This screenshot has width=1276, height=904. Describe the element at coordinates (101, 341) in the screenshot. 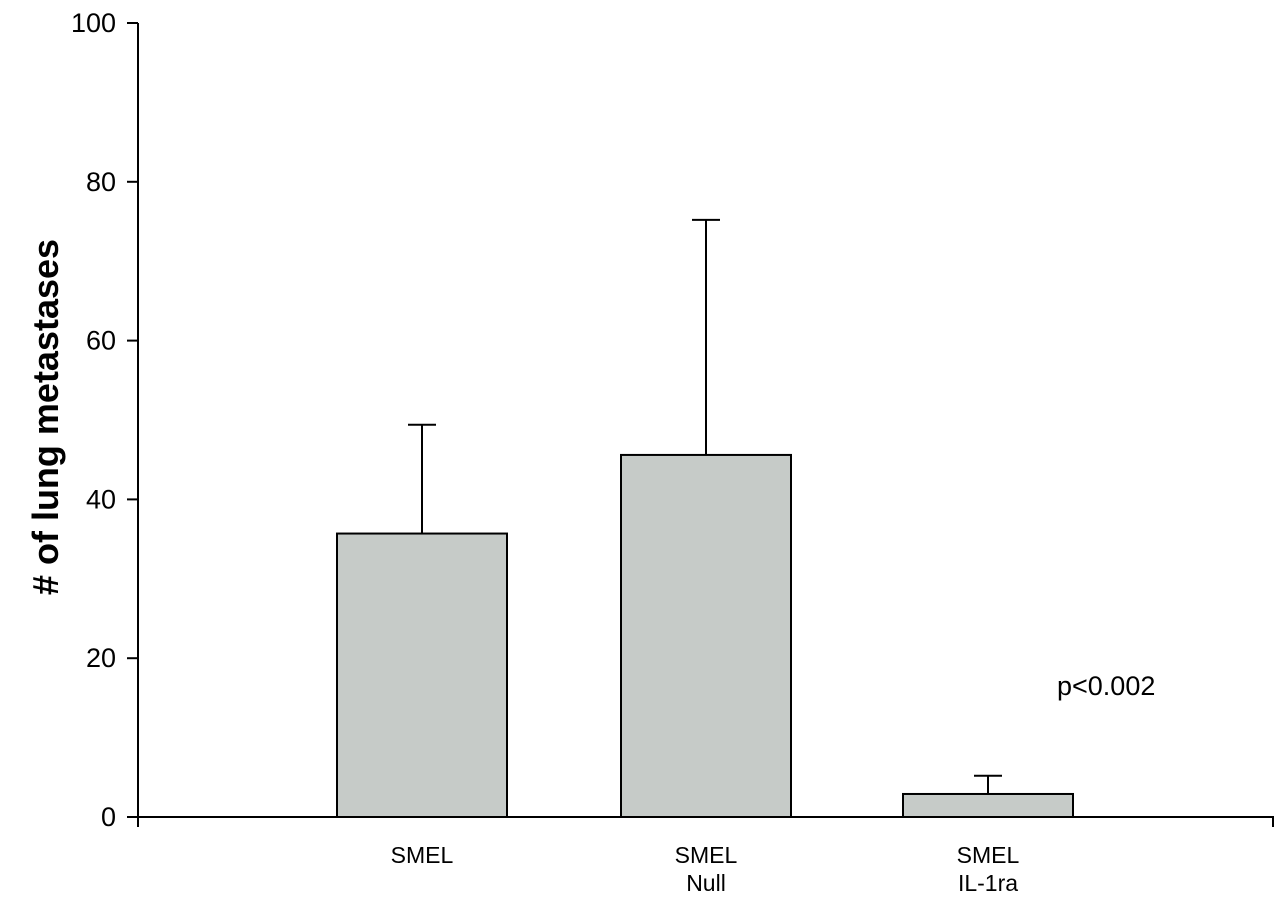

I see `y-tick-label-60: 60` at that location.